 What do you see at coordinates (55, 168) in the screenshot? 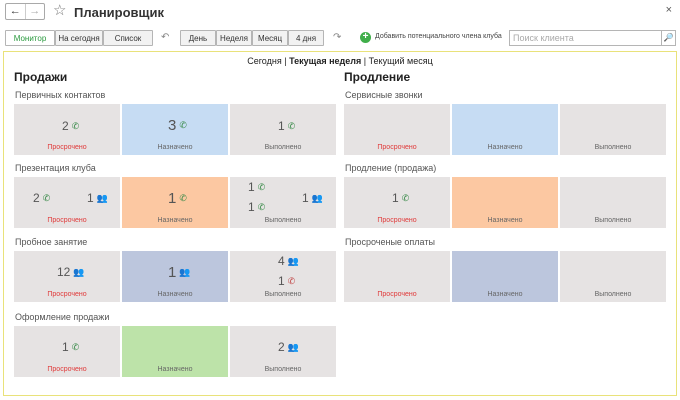
I see `section-label: Презентация клуба` at bounding box center [55, 168].